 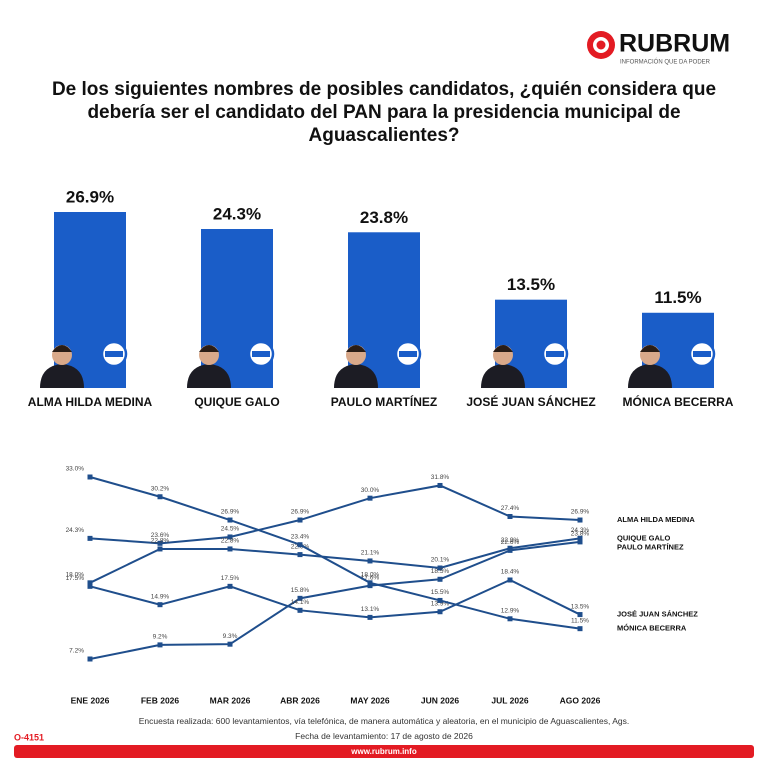 I want to click on logo: RUBRUM, so click(x=674, y=44).